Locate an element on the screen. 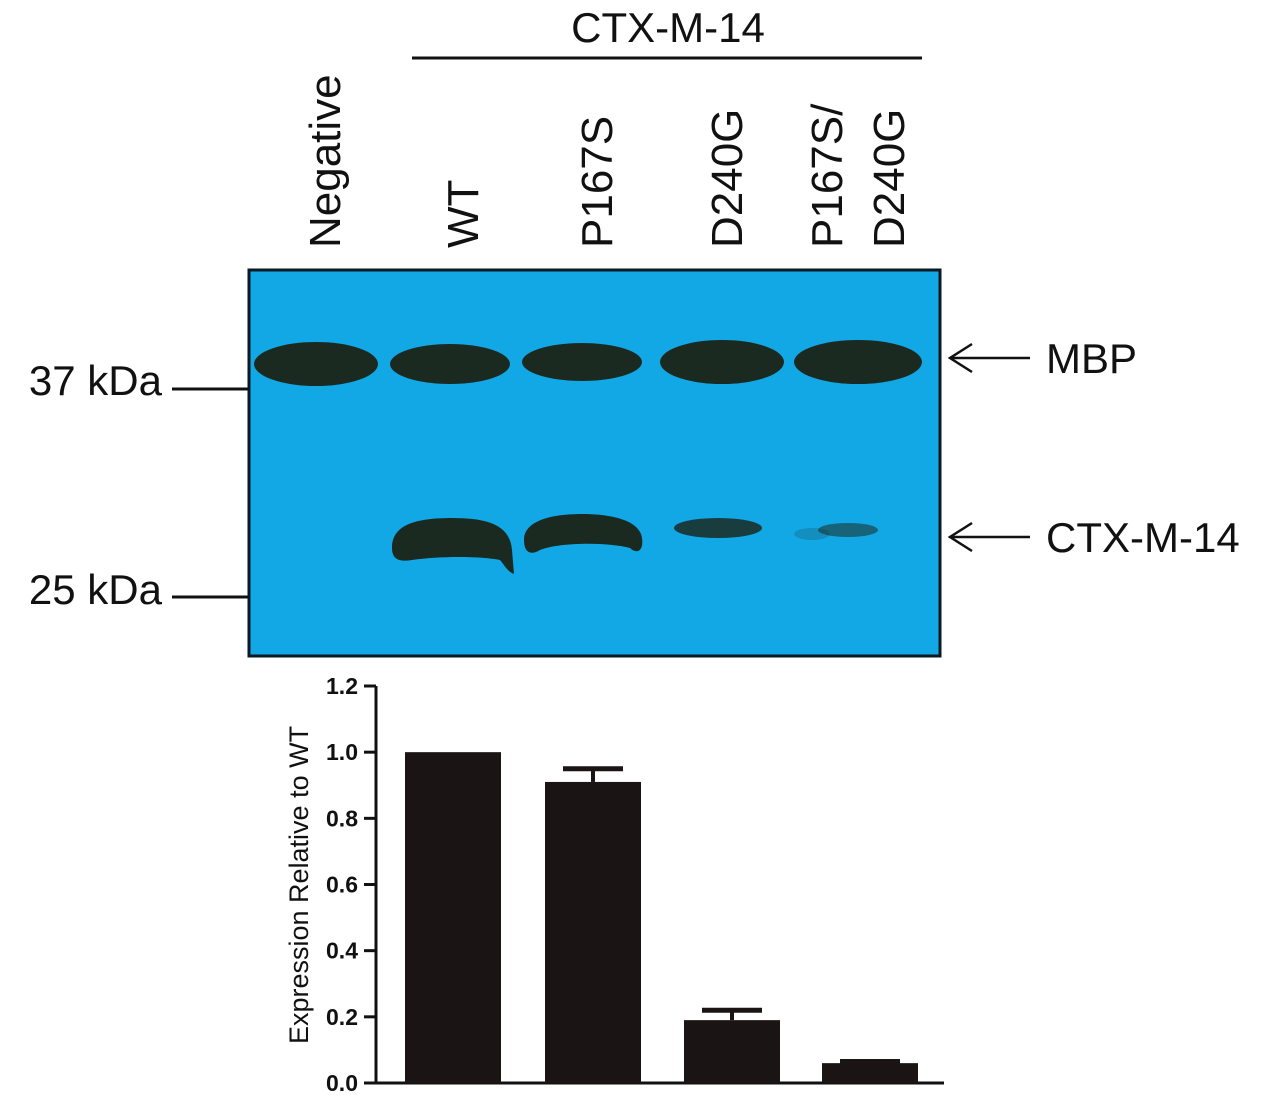 This screenshot has height=1095, width=1280. band-ctx-double-faint is located at coordinates (812, 534).